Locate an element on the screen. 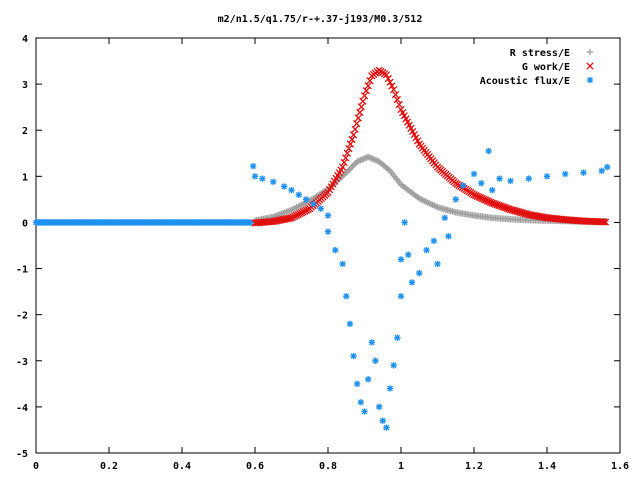  legend-label: R stress/E is located at coordinates (540, 53).